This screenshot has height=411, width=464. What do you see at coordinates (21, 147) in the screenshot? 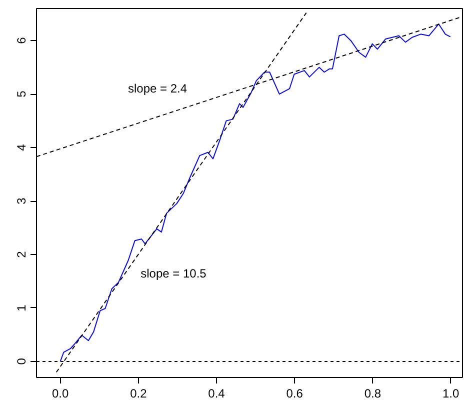
I see `y-tick-label: 4` at bounding box center [21, 147].